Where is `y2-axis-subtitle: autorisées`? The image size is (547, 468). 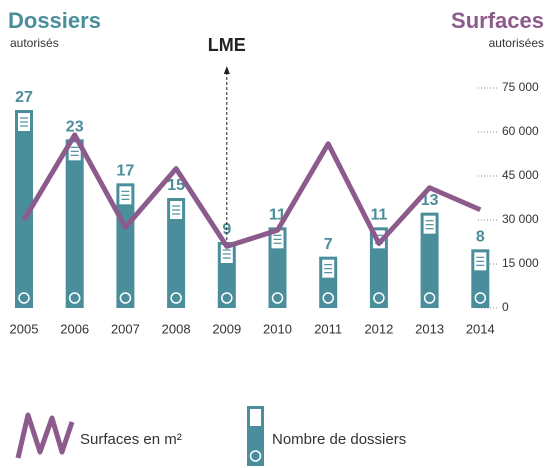
y2-axis-subtitle: autorisées is located at coordinates (516, 43).